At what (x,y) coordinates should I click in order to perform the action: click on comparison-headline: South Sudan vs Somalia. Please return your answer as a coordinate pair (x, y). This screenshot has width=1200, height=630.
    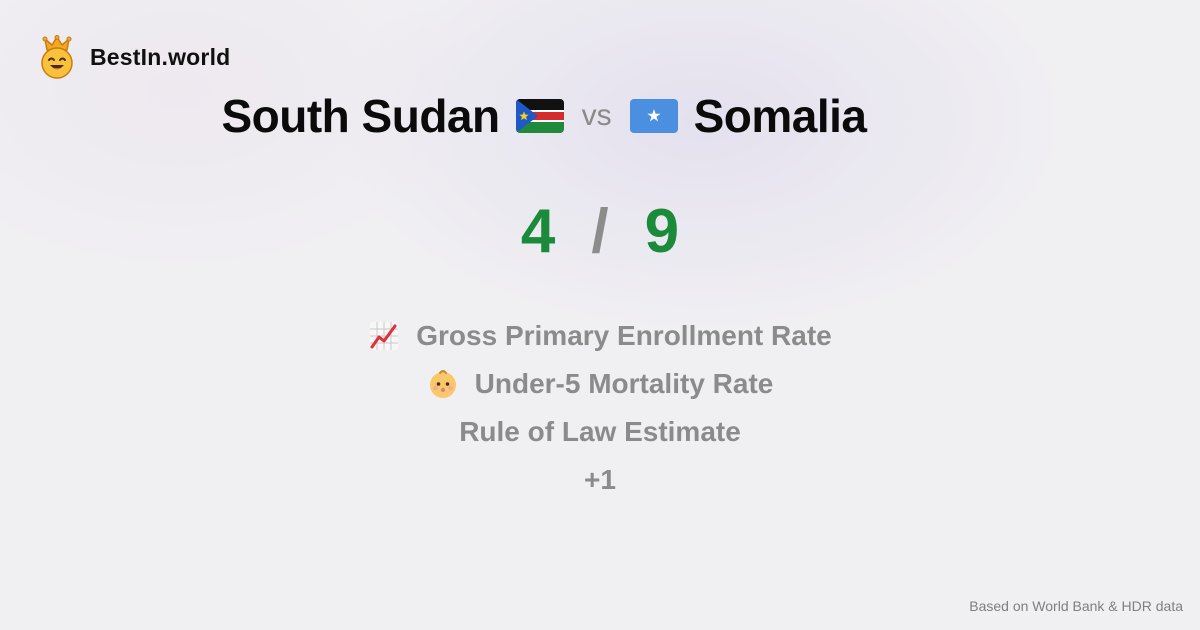
    Looking at the image, I should click on (544, 116).